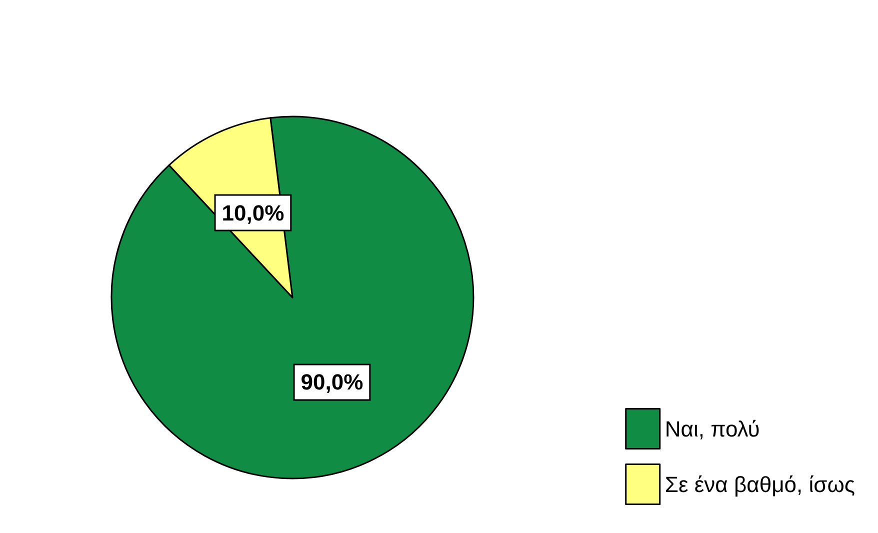  What do you see at coordinates (332, 382) in the screenshot?
I see `data-label: 90,0%` at bounding box center [332, 382].